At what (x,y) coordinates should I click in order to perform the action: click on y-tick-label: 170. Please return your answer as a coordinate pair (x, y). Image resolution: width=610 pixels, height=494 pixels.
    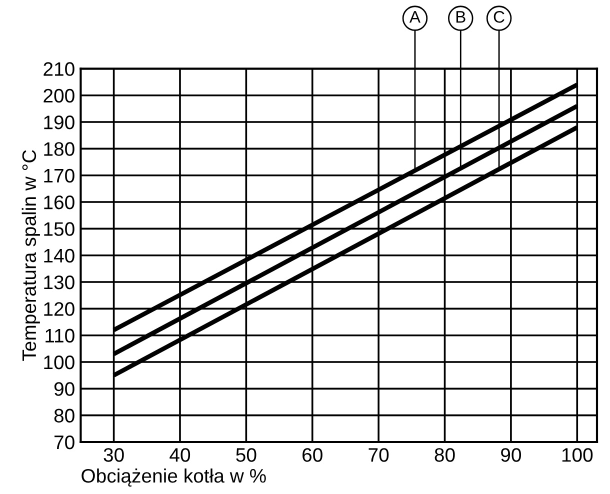
    Looking at the image, I should click on (59, 175).